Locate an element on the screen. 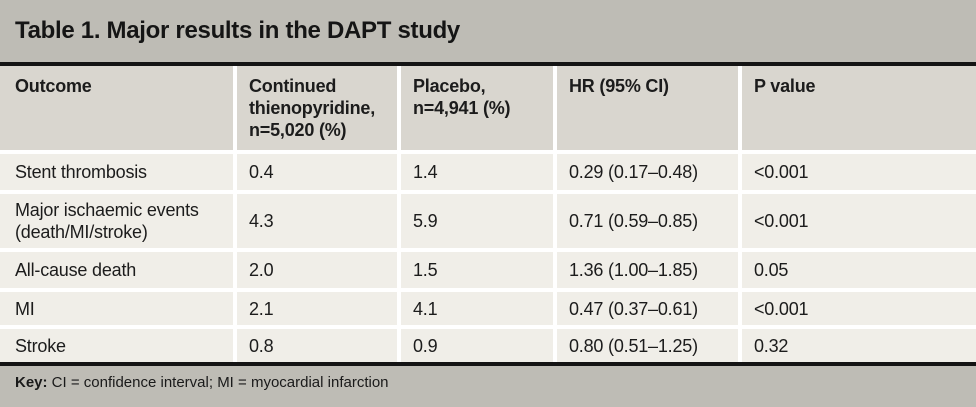 The image size is (976, 407). cell-hr: 0.80 (0.51–1.25) is located at coordinates (647, 345).